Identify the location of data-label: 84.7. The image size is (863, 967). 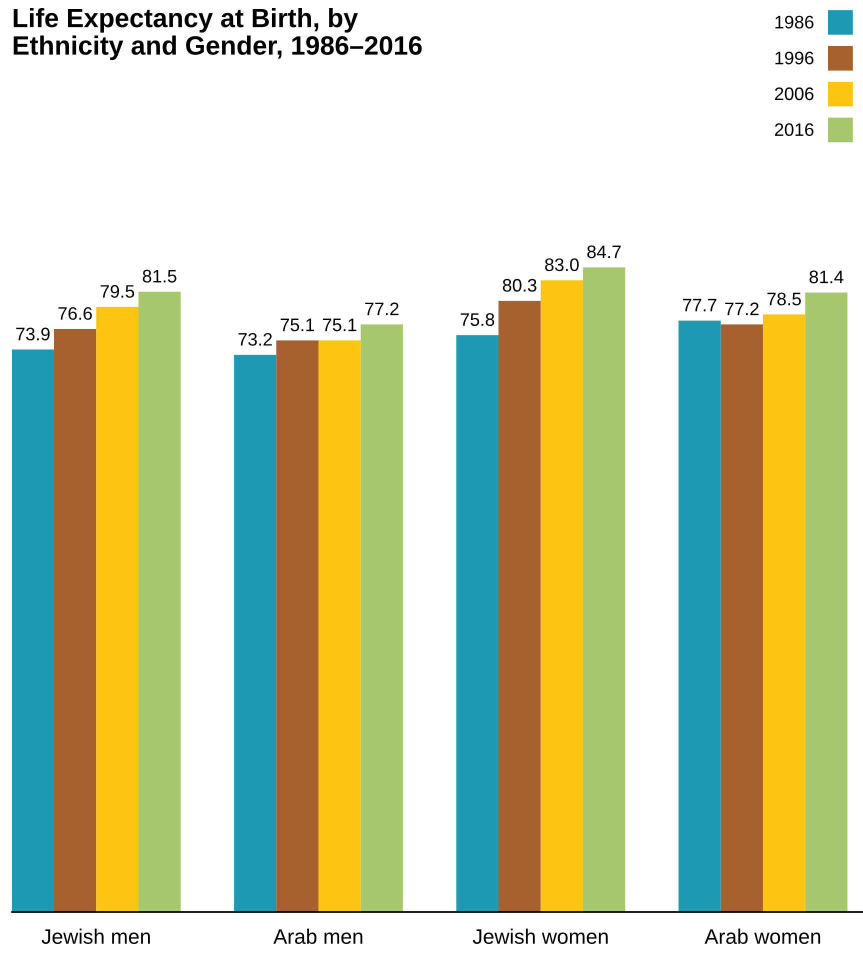
(604, 251).